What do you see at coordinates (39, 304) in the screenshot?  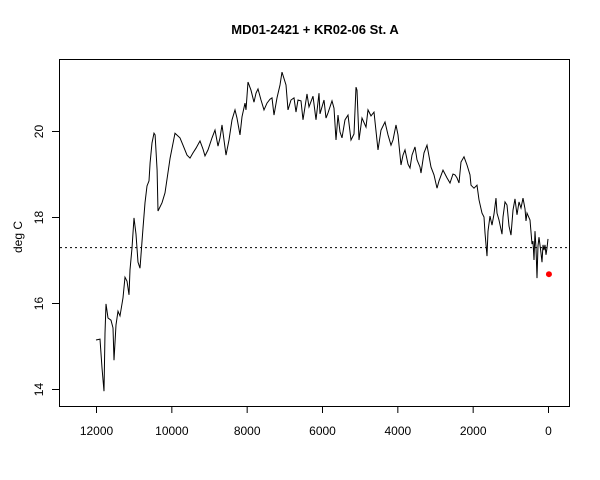 I see `y-tick-label: 16` at bounding box center [39, 304].